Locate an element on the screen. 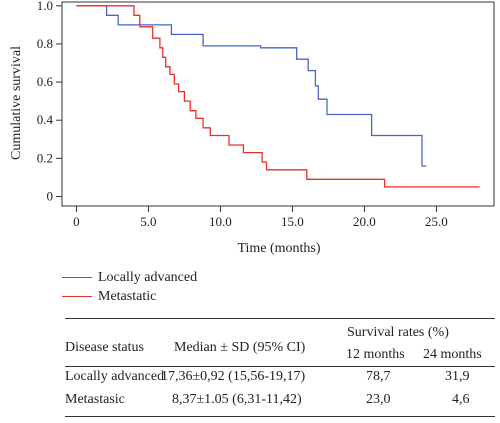  row-2-median: 8,37±1.05 (6,31-11,42) is located at coordinates (237, 399).